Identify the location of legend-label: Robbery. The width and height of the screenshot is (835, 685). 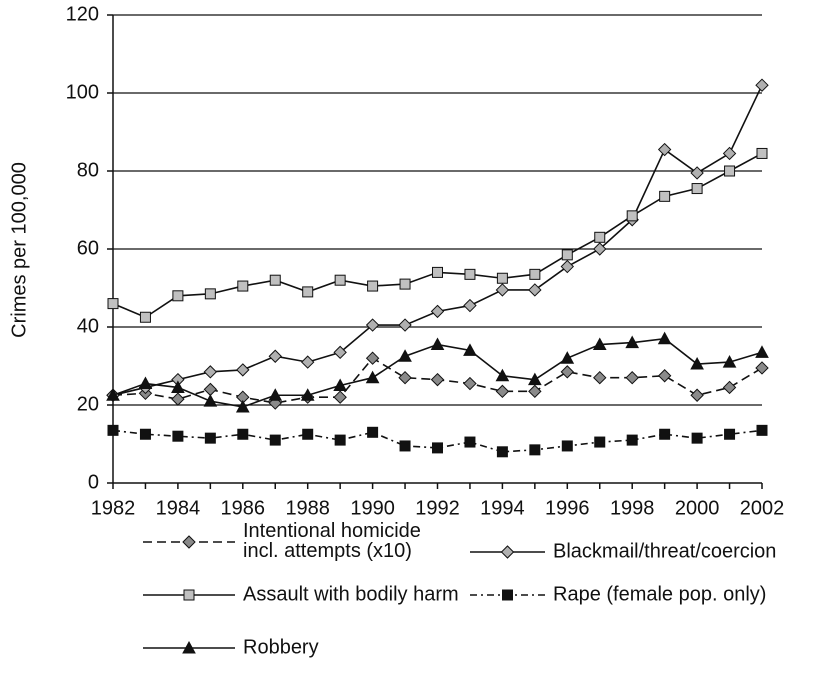
(281, 647).